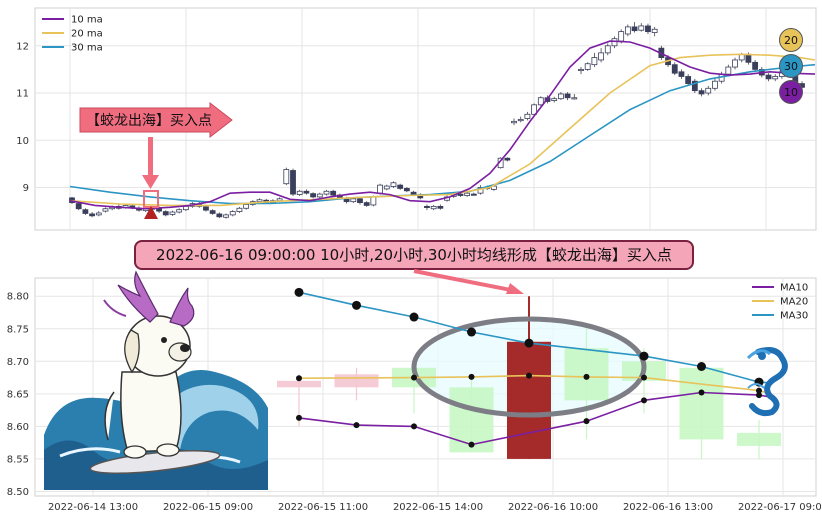 The height and width of the screenshot is (520, 822). I want to click on top-ma-badge-label: 10, so click(791, 92).